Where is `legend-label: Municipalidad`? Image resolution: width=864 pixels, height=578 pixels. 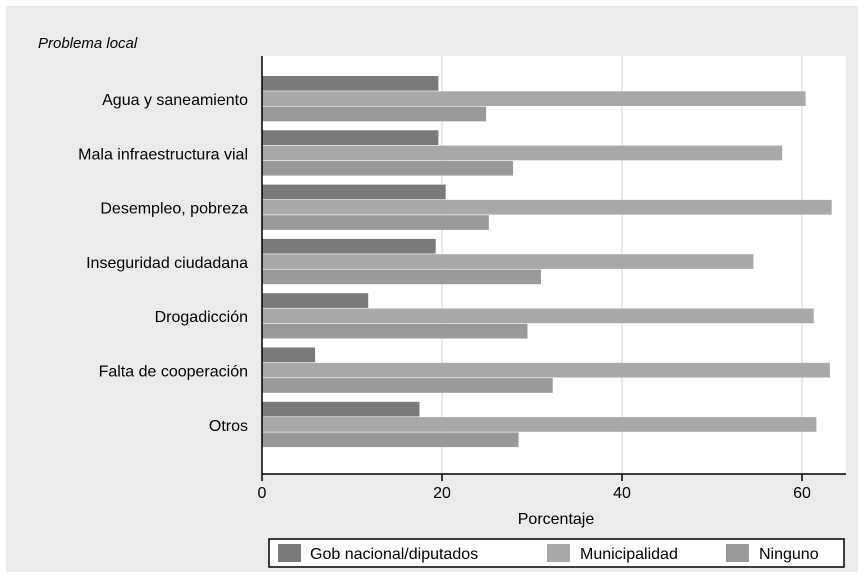
legend-label: Municipalidad is located at coordinates (629, 554).